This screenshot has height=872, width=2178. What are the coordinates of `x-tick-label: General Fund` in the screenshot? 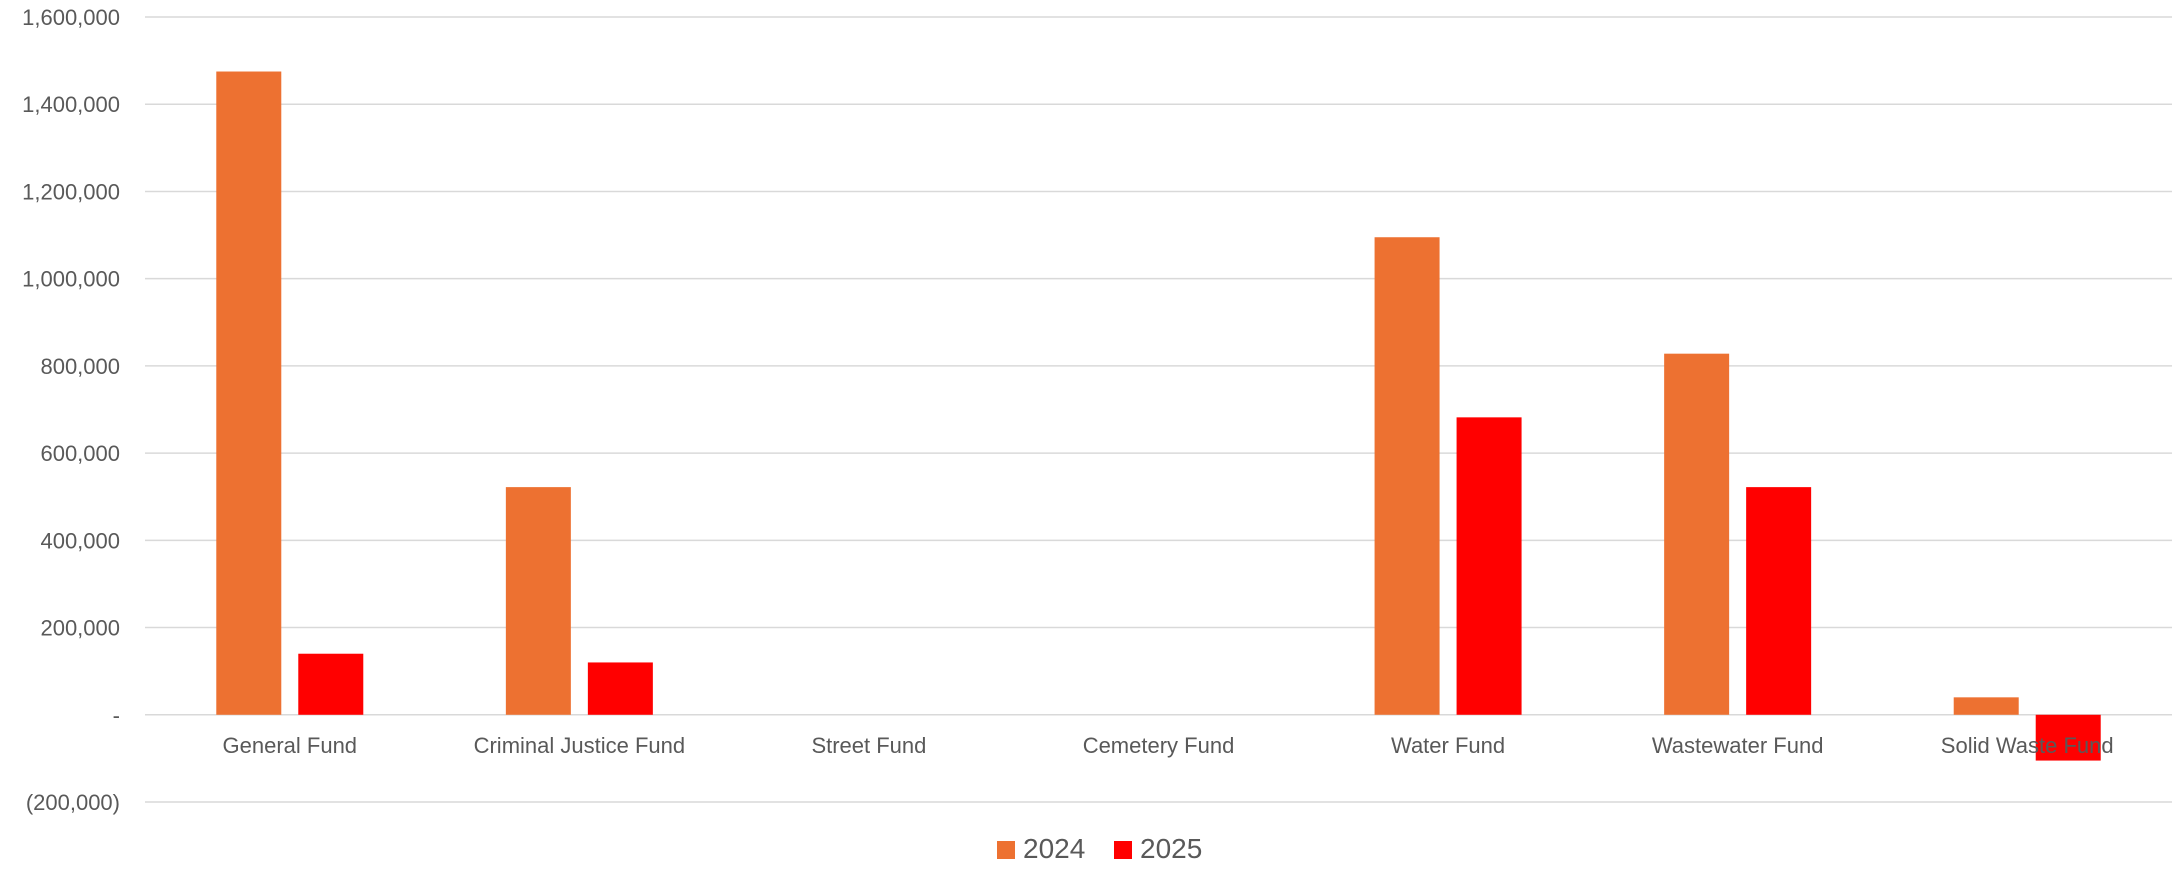 It's located at (290, 745).